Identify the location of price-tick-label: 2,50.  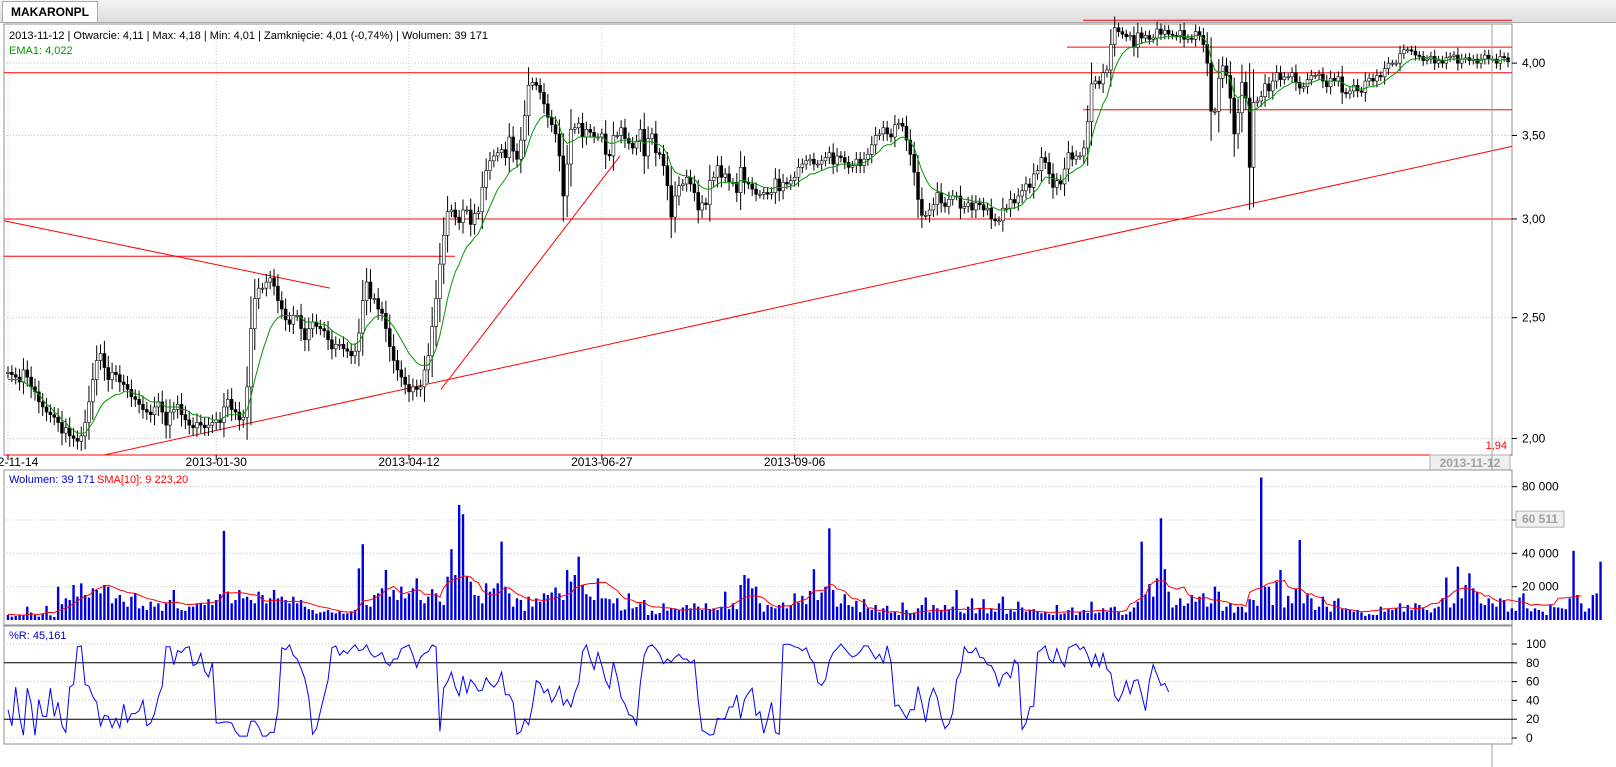
(1534, 318).